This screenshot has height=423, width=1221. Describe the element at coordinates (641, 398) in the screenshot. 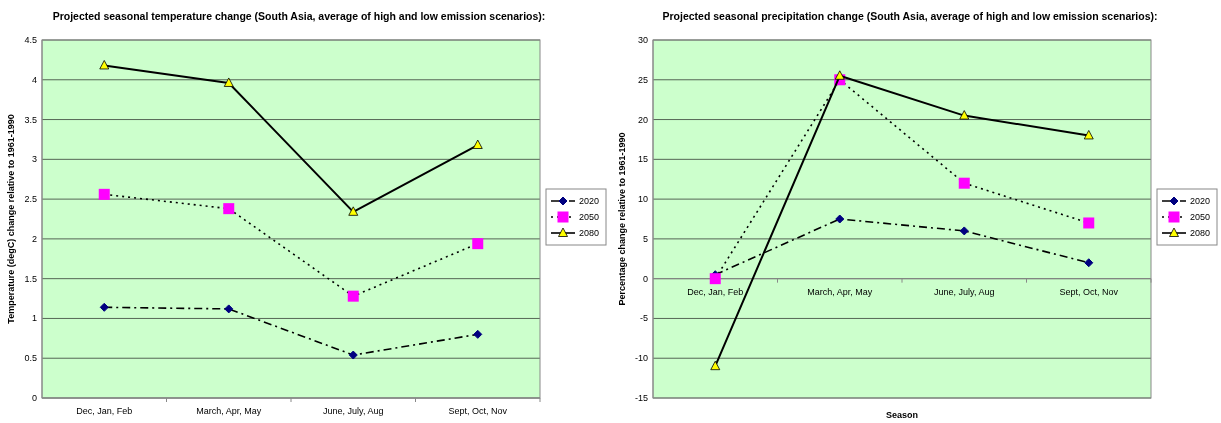

I see `y-tick-label: -15` at that location.